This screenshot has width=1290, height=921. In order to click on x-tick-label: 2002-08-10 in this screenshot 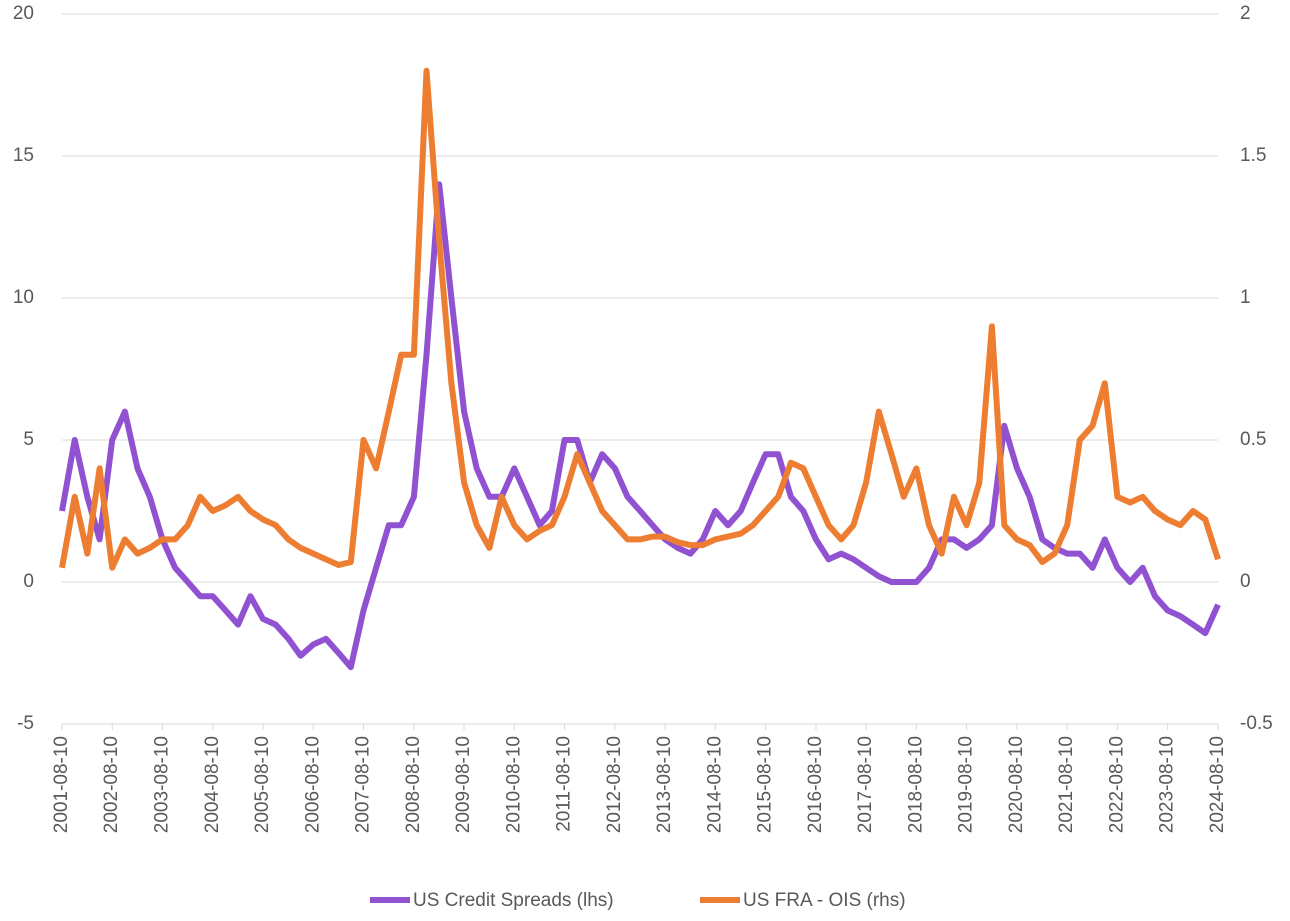, I will do `click(111, 784)`.